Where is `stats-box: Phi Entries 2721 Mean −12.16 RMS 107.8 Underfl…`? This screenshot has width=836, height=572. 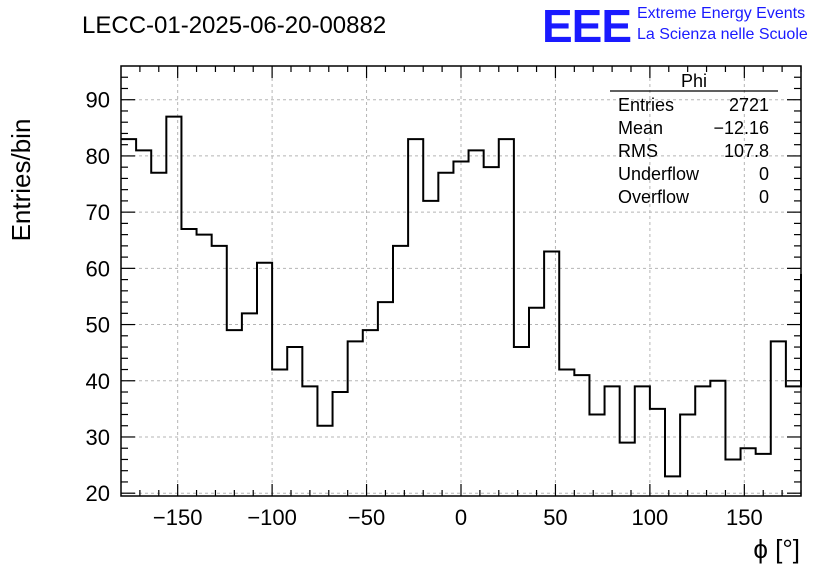
stats-box: Phi Entries 2721 Mean −12.16 RMS 107.8 Underfl… is located at coordinates (694, 139).